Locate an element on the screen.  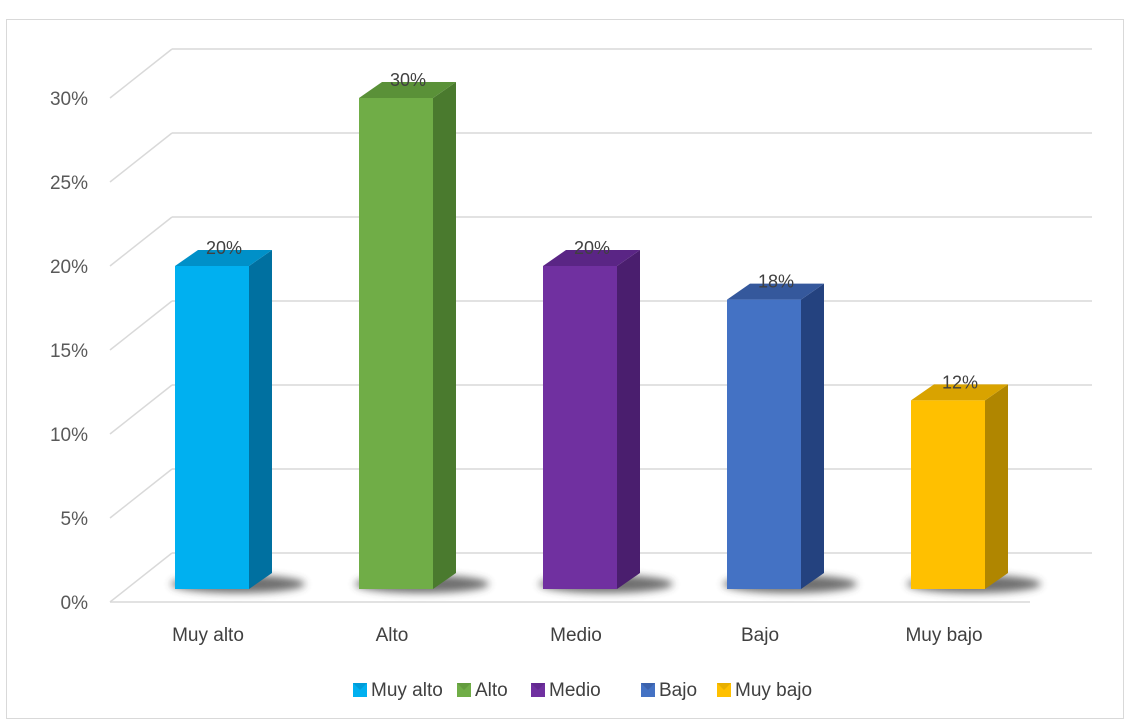
data-label: 18% is located at coordinates (776, 282).